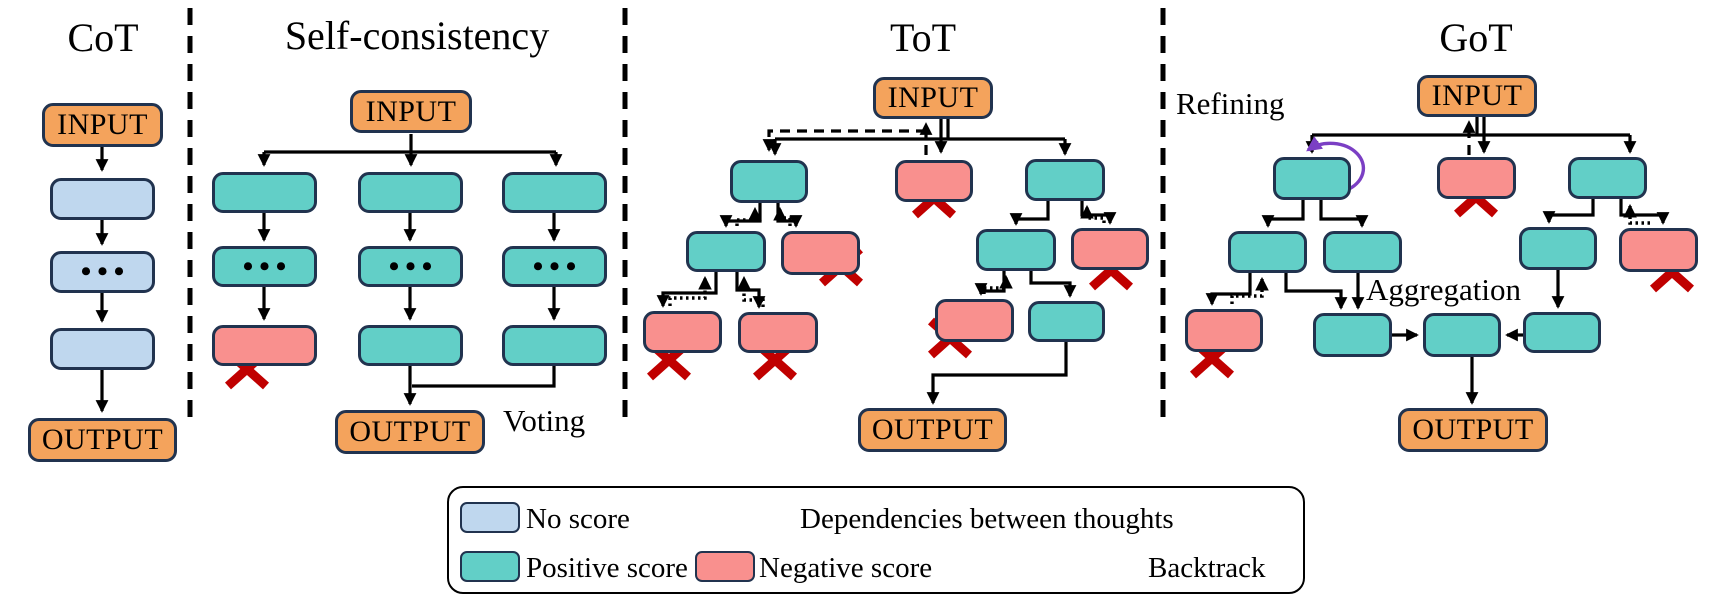 This screenshot has height=599, width=1732. What do you see at coordinates (607, 568) in the screenshot?
I see `legend-positive-score-label: Positive score` at bounding box center [607, 568].